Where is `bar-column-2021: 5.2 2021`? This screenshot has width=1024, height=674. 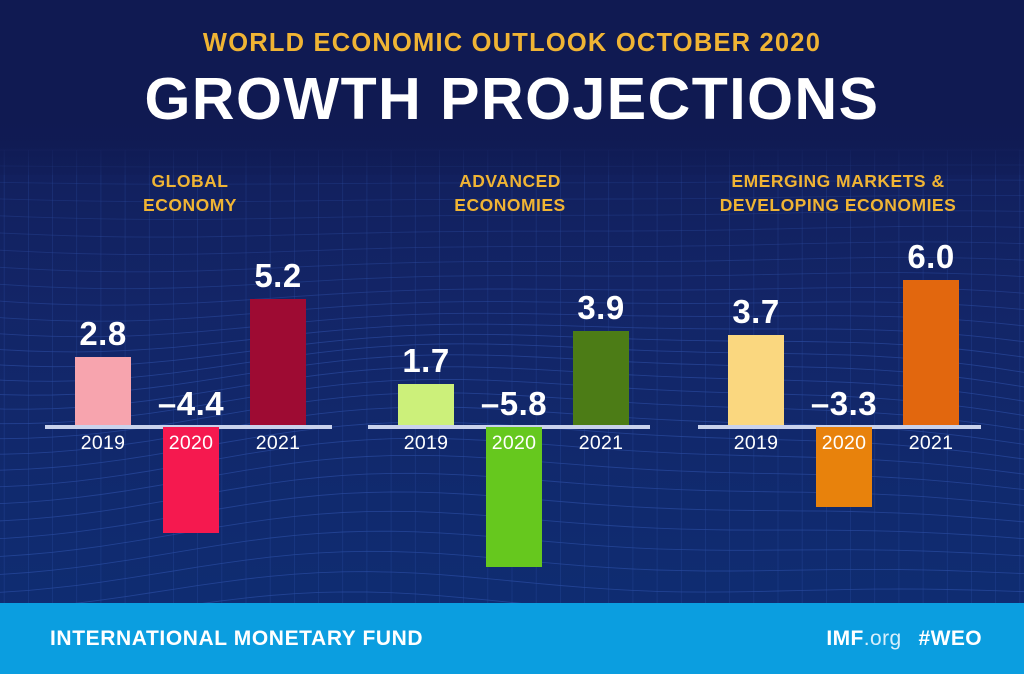 bar-column-2021: 5.2 2021 is located at coordinates (278, 408).